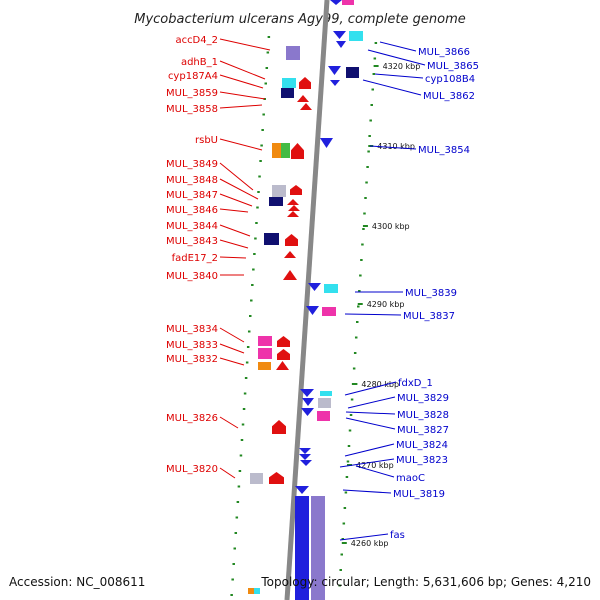  I want to click on left-gene-label: MUL_3848, so click(192, 180).